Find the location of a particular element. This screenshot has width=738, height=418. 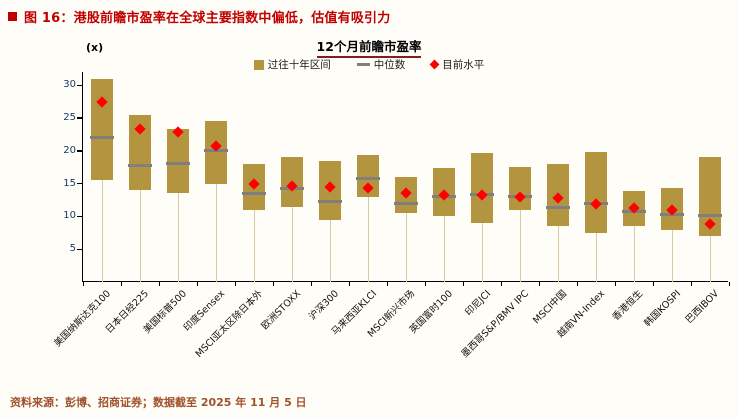

y-tick-label: 25 is located at coordinates (69, 117).